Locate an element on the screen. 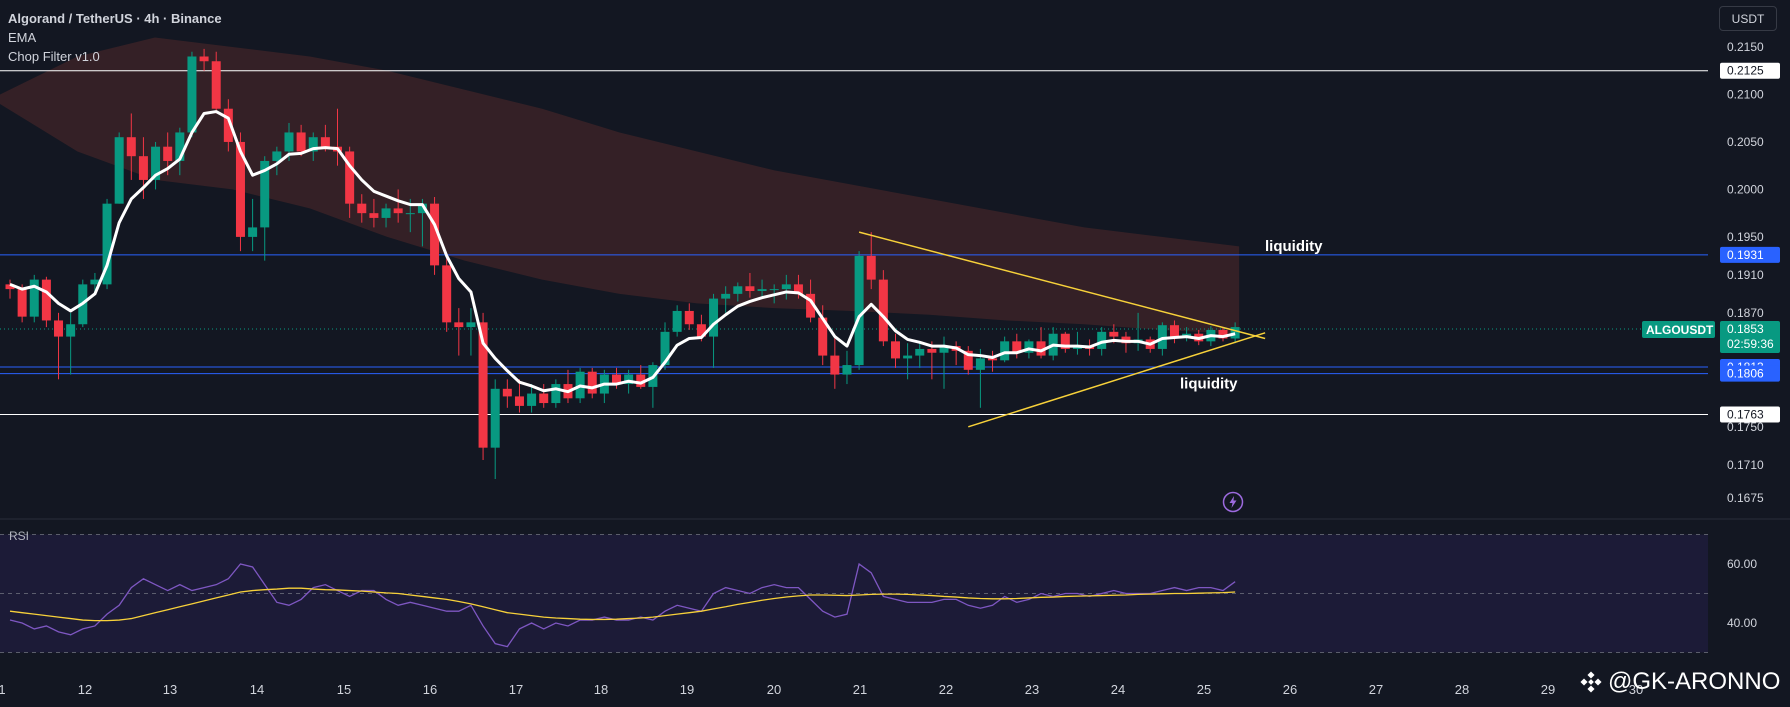  price-label: 0.2125 is located at coordinates (1745, 71).